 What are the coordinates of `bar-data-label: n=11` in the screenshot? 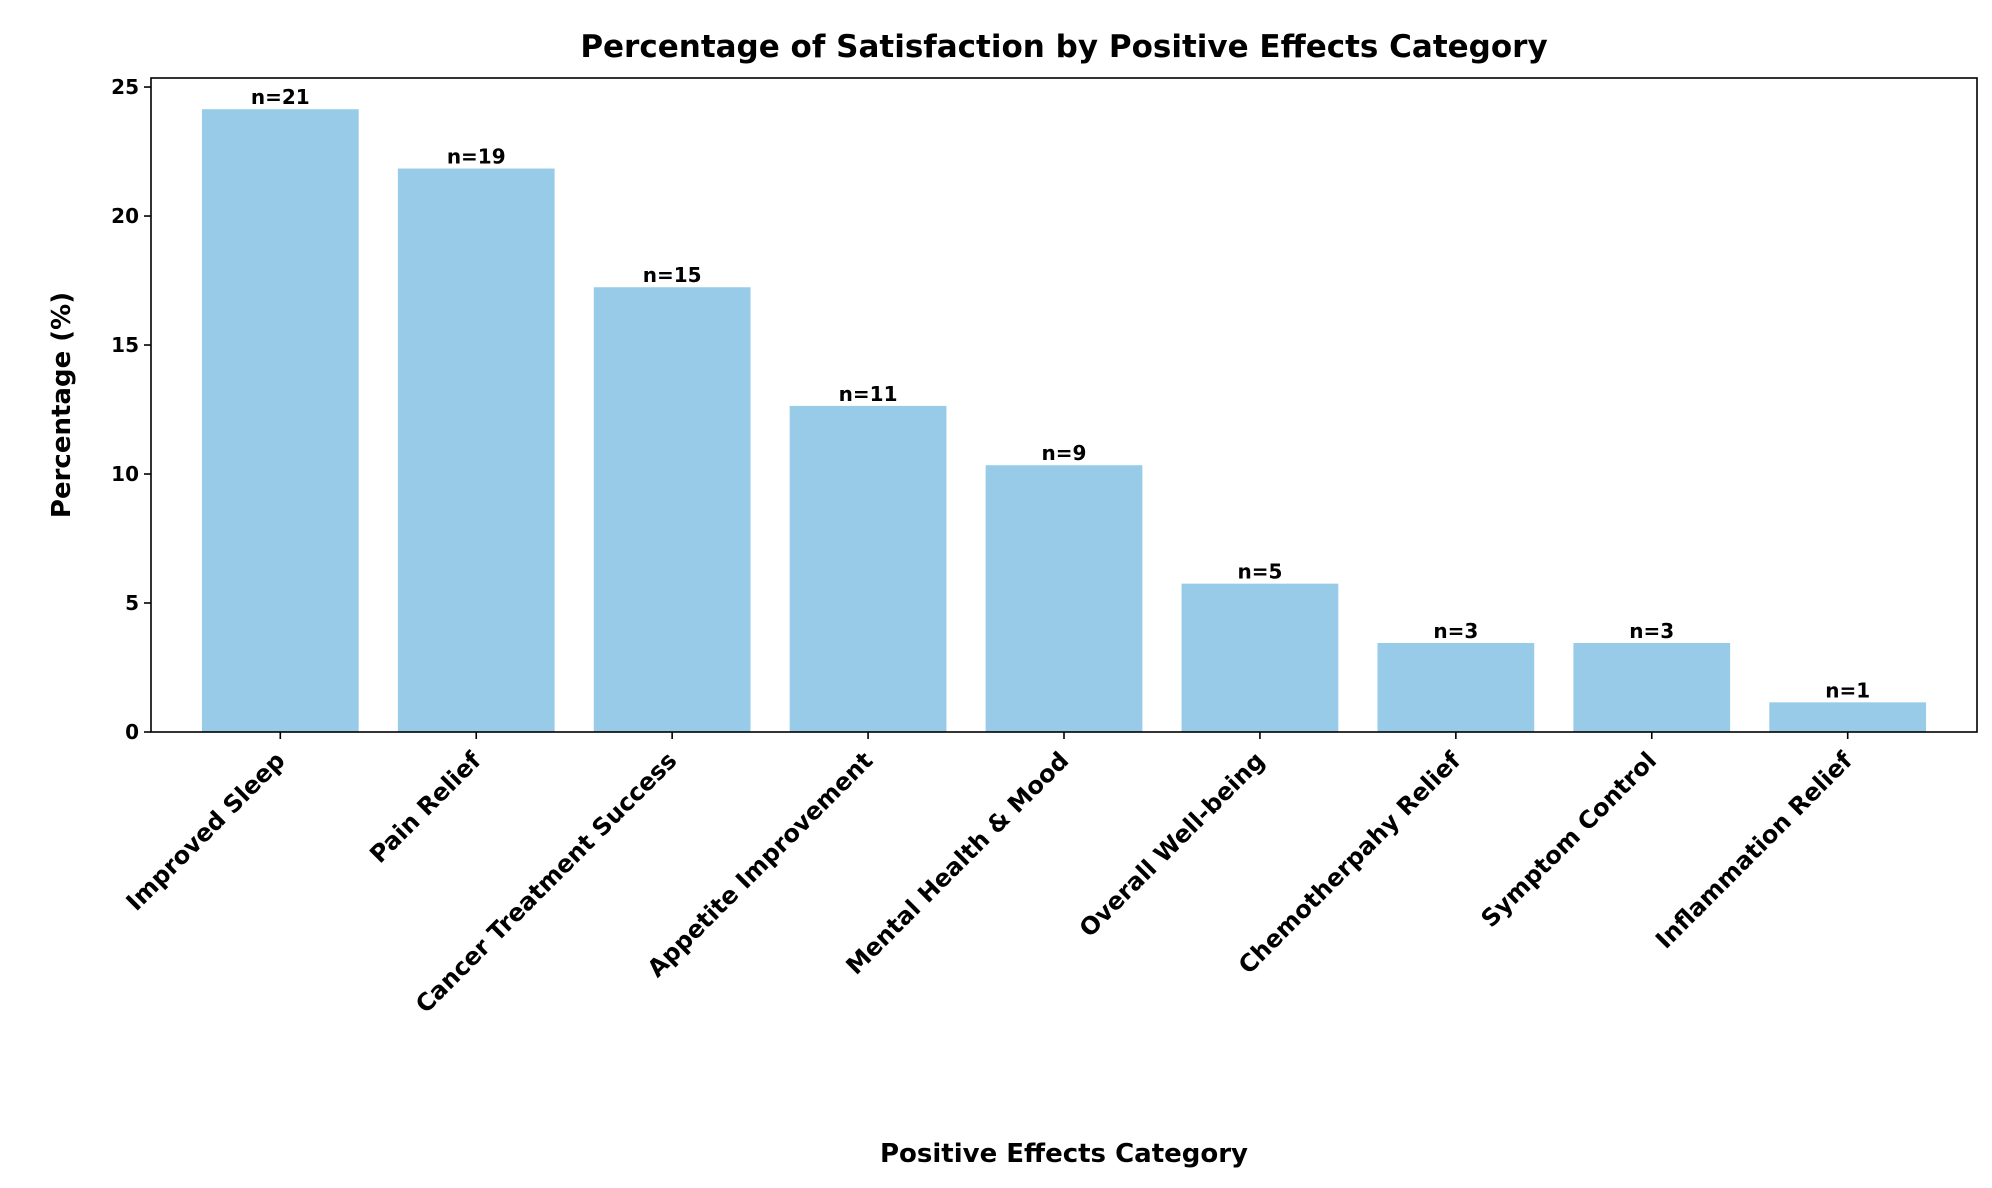 It's located at (868, 394).